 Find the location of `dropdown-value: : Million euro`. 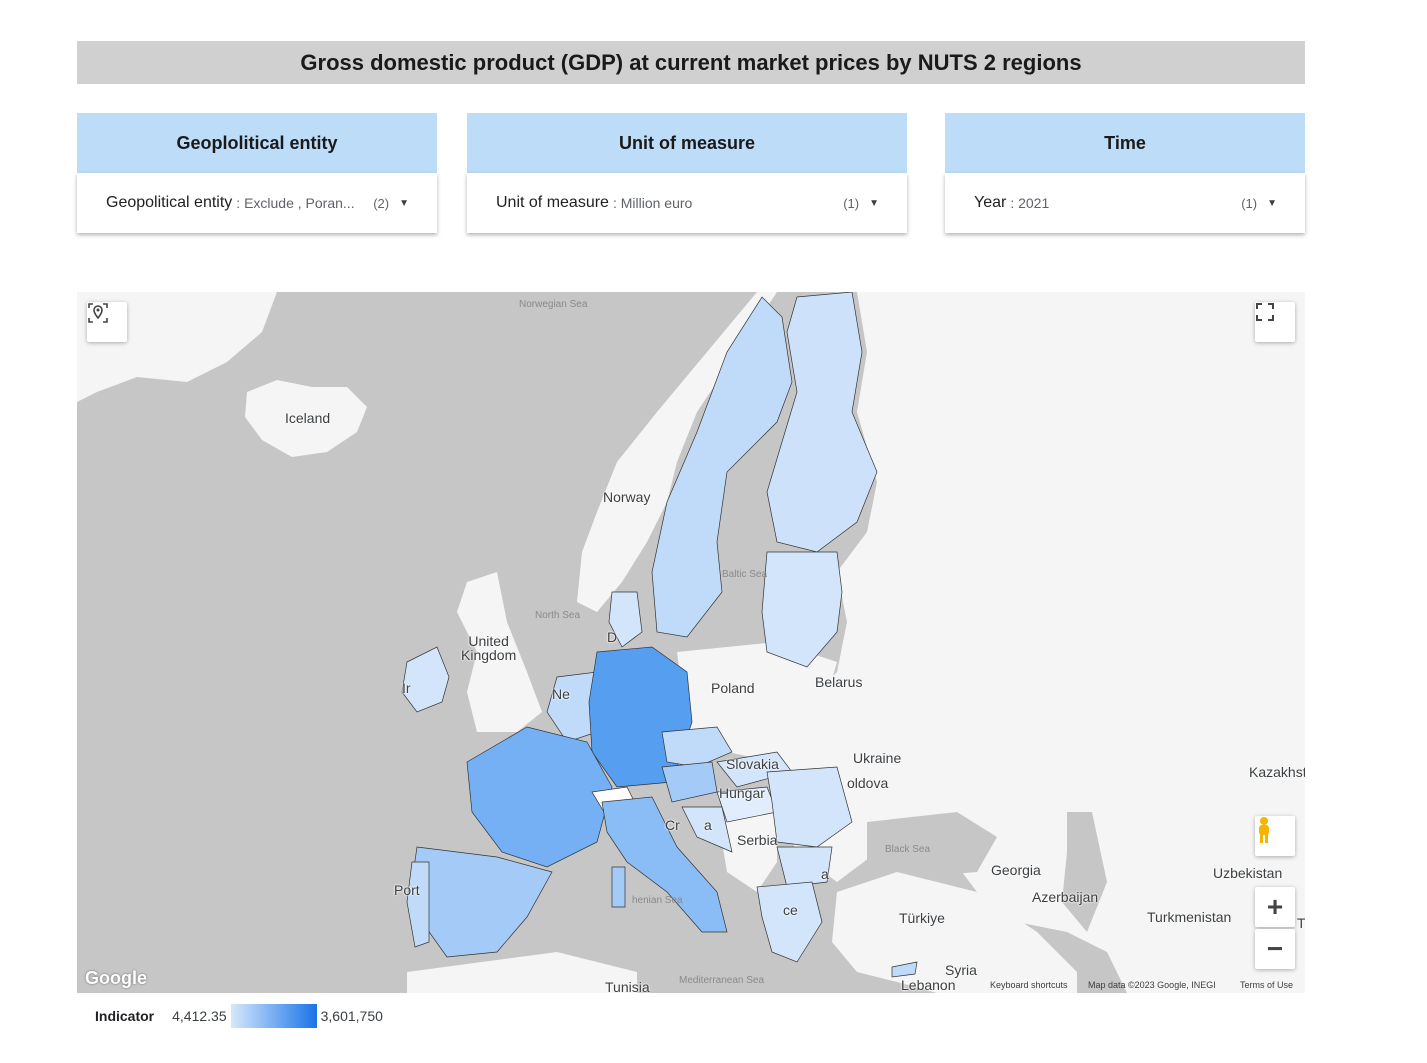

dropdown-value: : Million euro is located at coordinates (652, 203).